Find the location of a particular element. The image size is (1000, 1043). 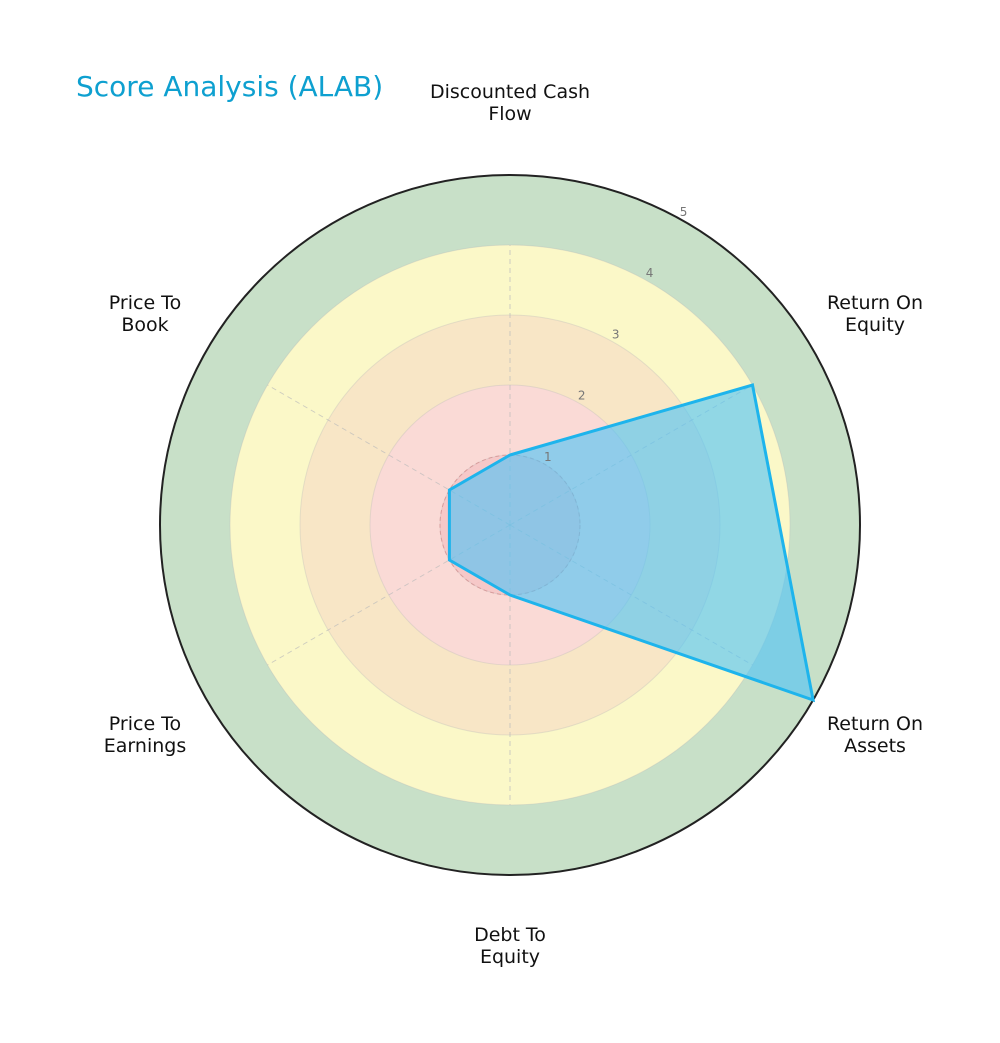

tick-label-5: 5 is located at coordinates (684, 212).